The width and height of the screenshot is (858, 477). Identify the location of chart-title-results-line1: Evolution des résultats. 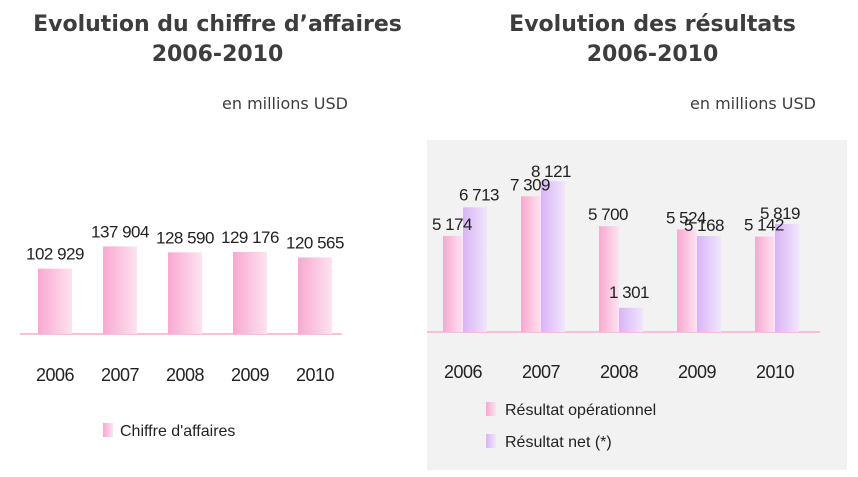
(652, 24).